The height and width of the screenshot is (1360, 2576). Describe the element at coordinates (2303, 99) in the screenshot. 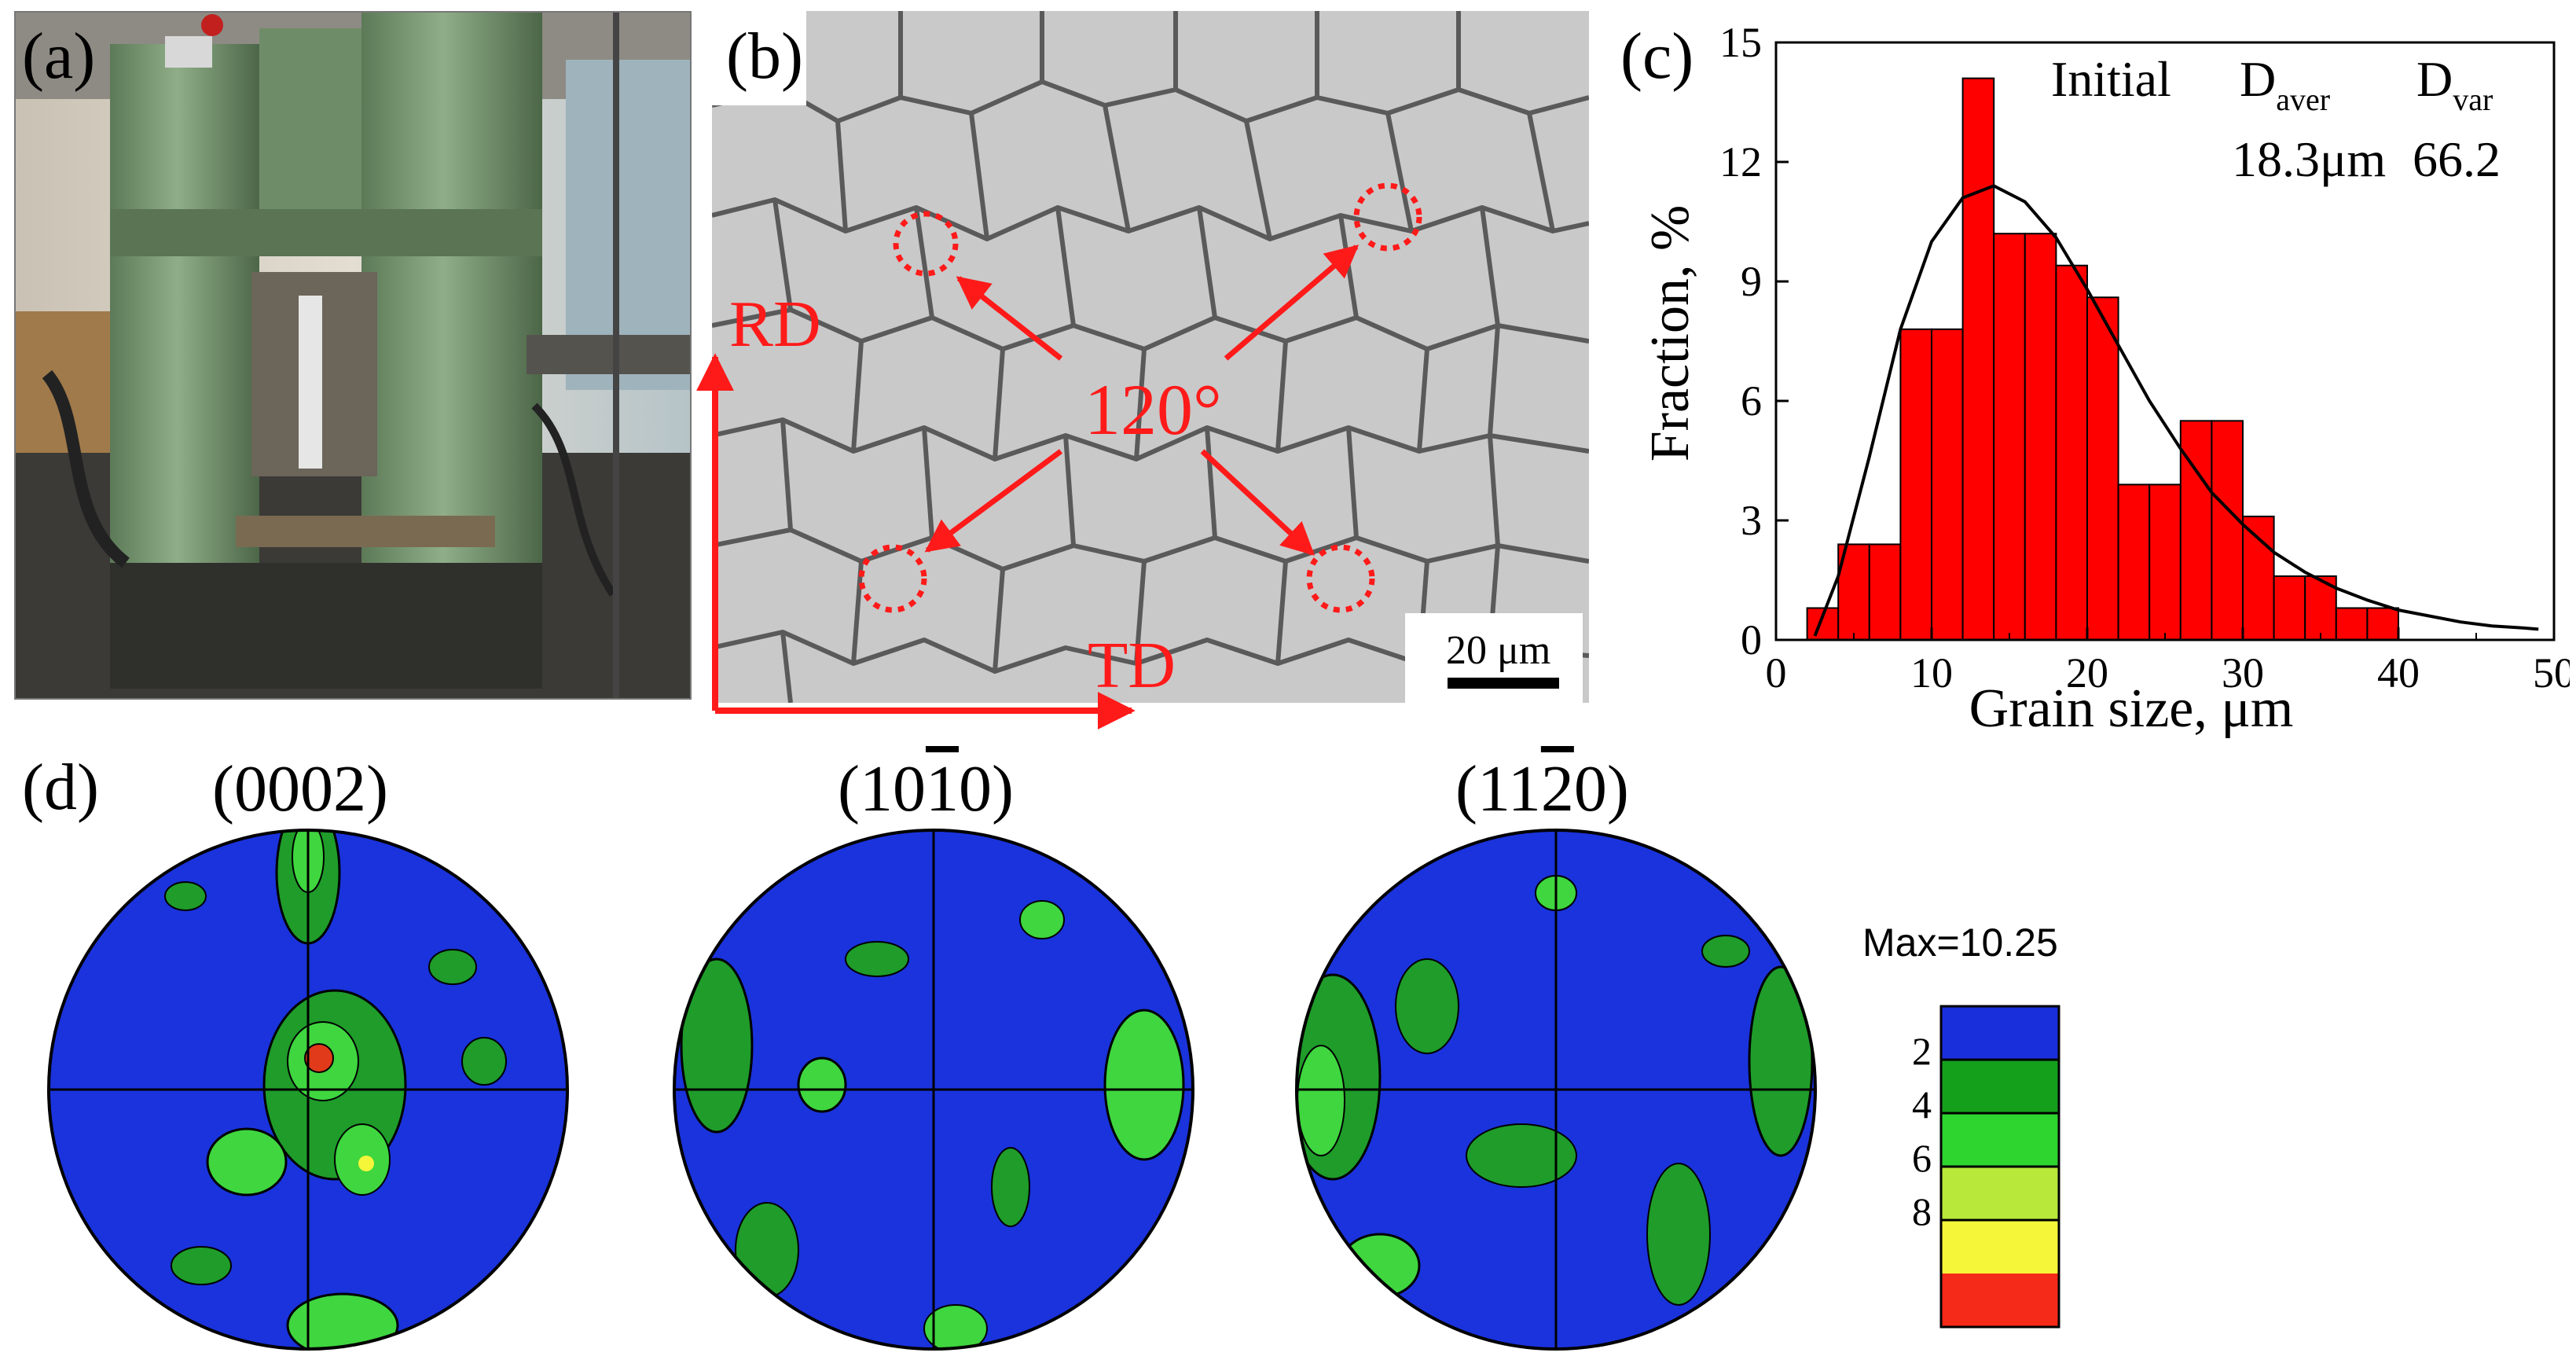

I see `d-aver-subscript: aver` at that location.